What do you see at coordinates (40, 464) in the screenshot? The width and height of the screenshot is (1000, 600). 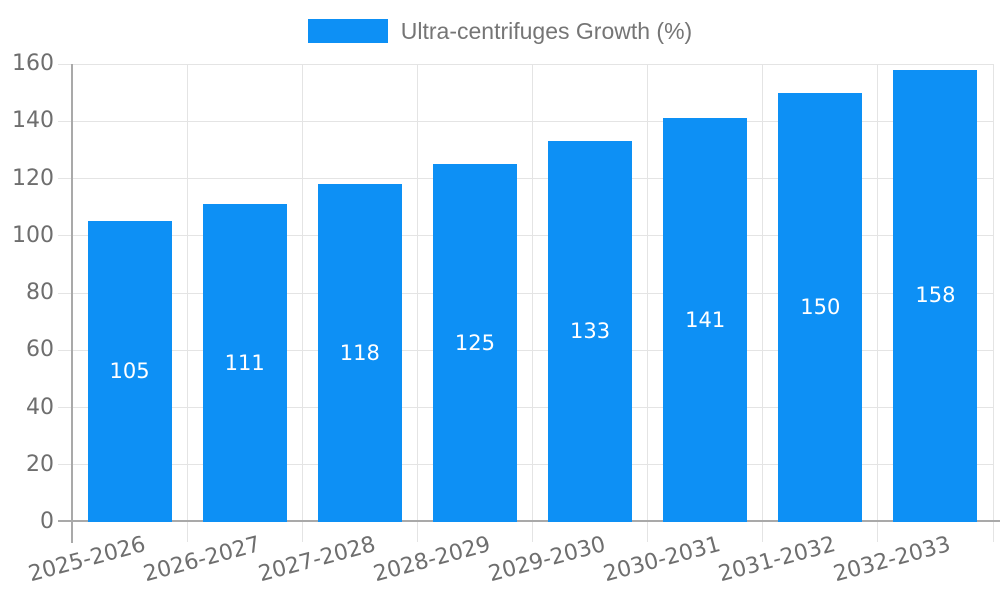 I see `y-tick-label: 20` at bounding box center [40, 464].